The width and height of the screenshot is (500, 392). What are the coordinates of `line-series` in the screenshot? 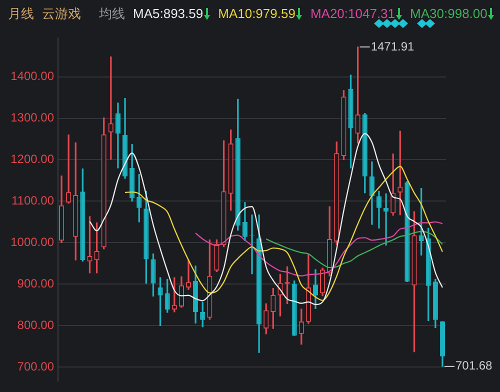 It's located at (355, 249).